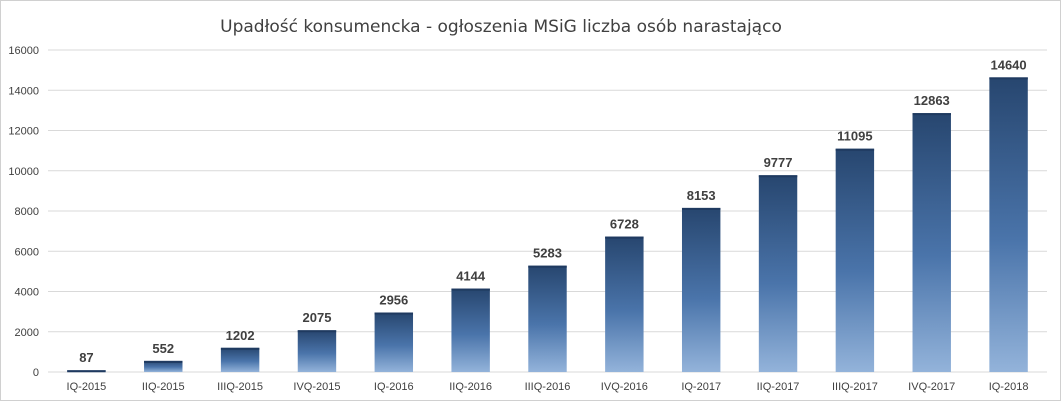  Describe the element at coordinates (931, 387) in the screenshot. I see `x-tick-label: IVQ-2017` at that location.